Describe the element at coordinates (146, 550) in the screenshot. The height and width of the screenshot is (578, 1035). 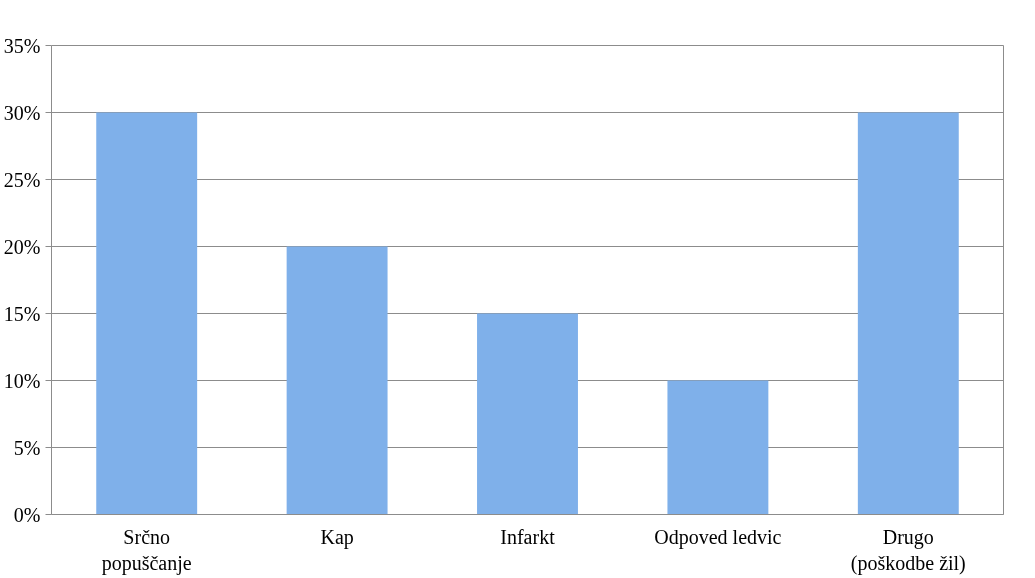
I see `x-tick-label: Srčno popuščanje` at that location.